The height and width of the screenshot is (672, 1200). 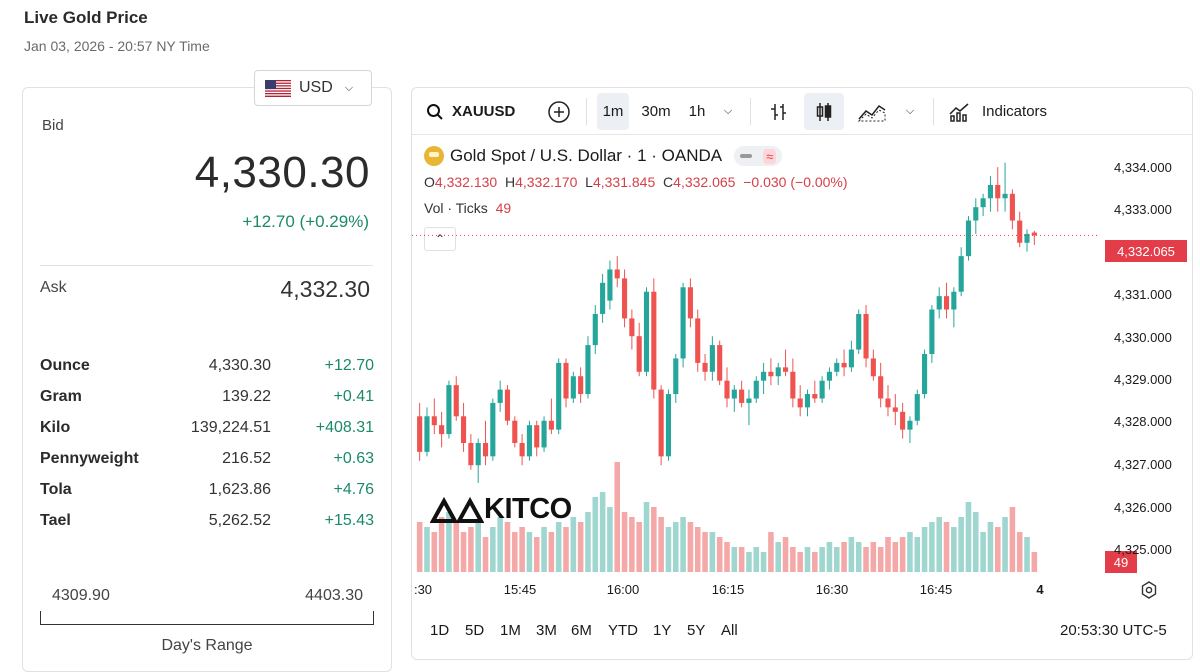 I want to click on range-5y-button: 5Y, so click(x=696, y=630).